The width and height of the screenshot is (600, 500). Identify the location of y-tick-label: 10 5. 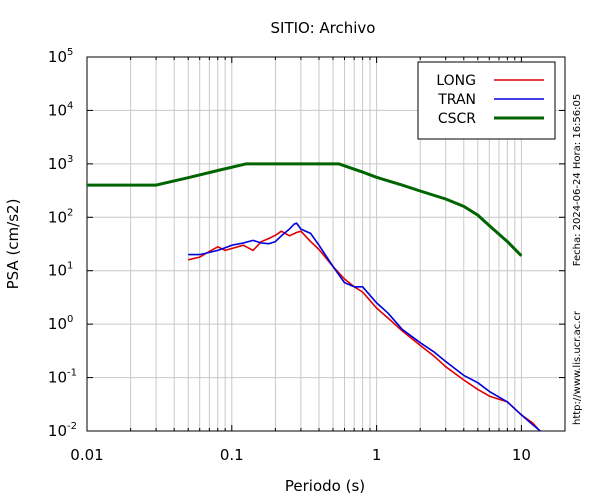
(60, 56).